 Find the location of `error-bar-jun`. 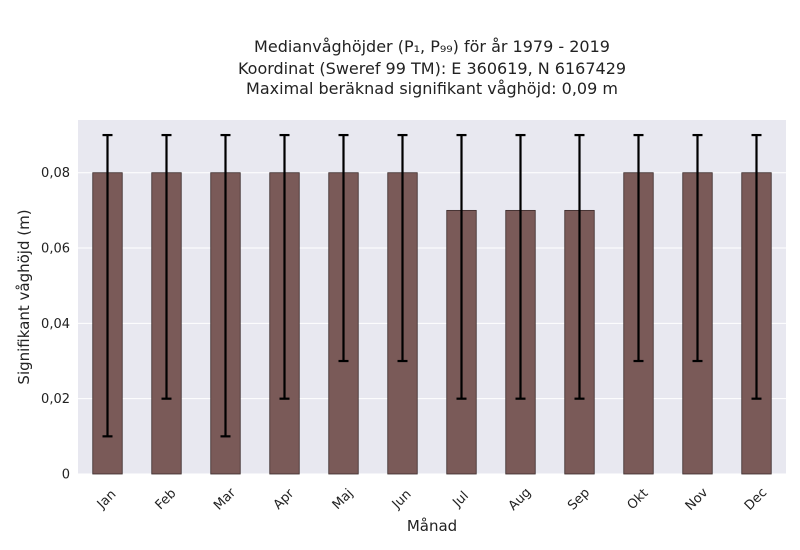

error-bar-jun is located at coordinates (402, 248).